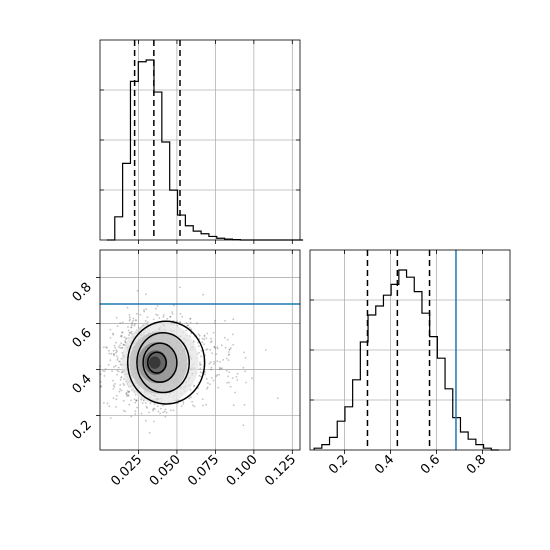 The image size is (550, 550). I want to click on hist-x-step, so click(205, 150).